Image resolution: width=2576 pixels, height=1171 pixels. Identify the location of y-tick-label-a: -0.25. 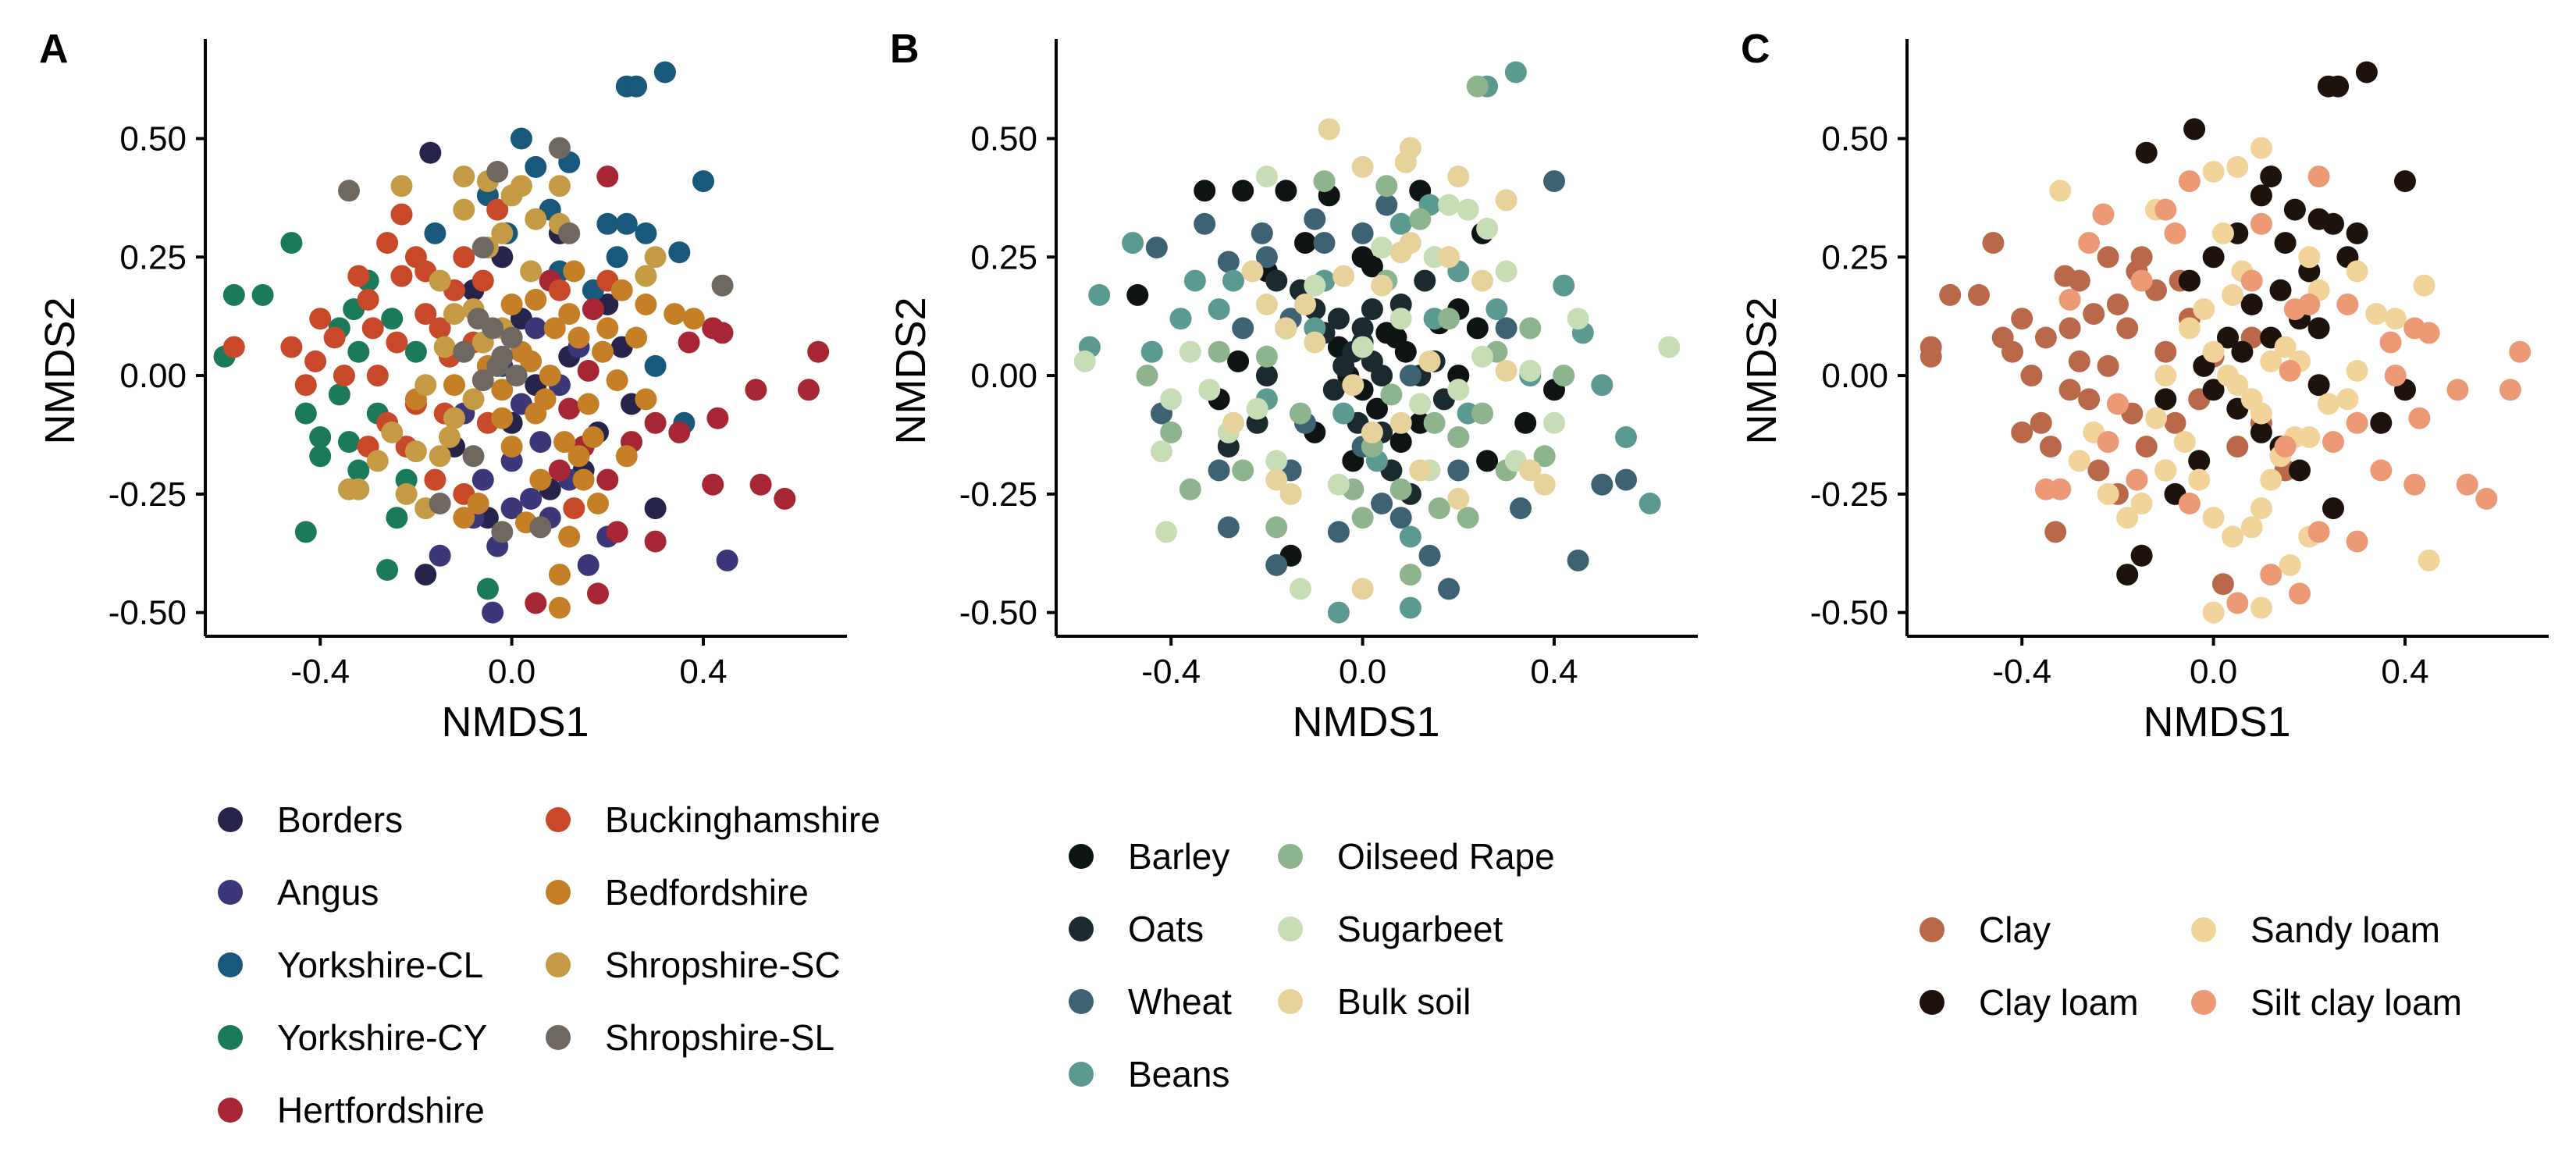
(148, 494).